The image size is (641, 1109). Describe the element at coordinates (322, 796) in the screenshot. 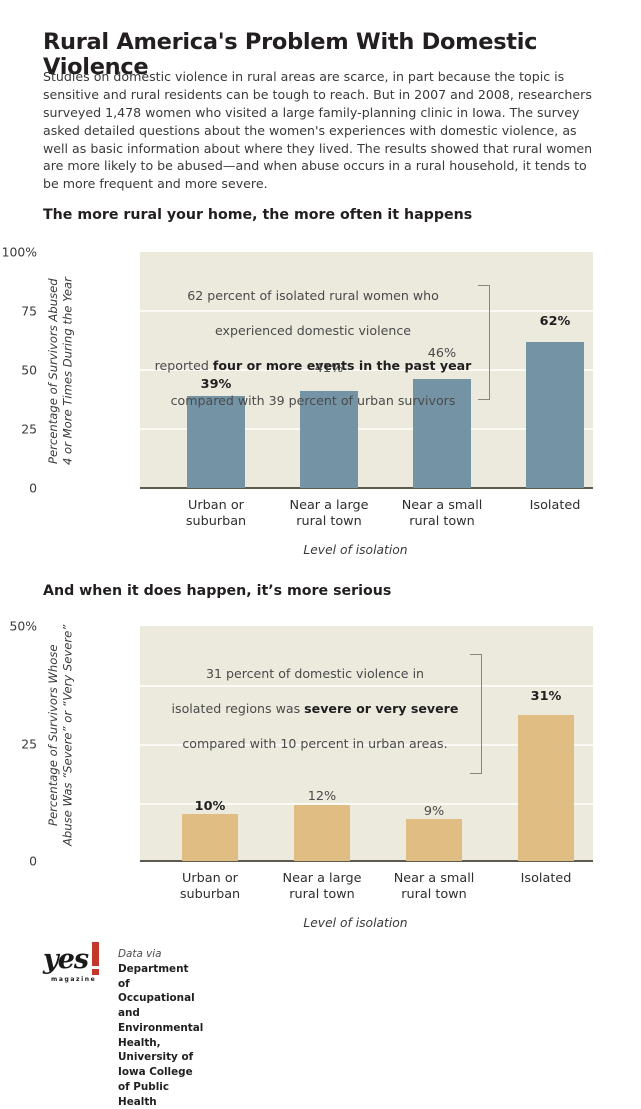

I see `chart2-value-large-rural-town: 12%` at that location.